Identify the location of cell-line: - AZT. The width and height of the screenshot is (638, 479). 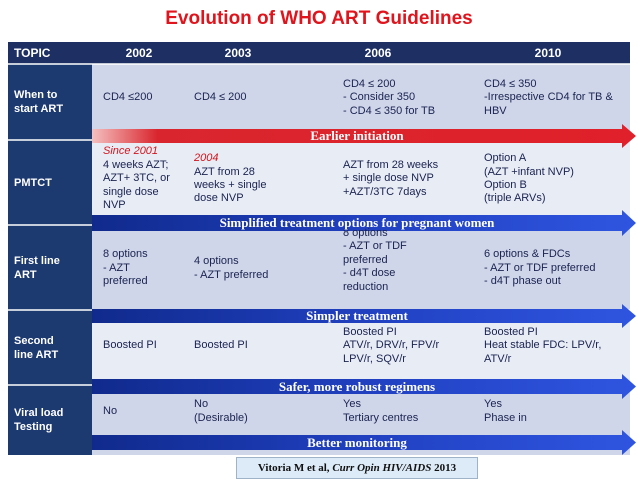
(116, 267).